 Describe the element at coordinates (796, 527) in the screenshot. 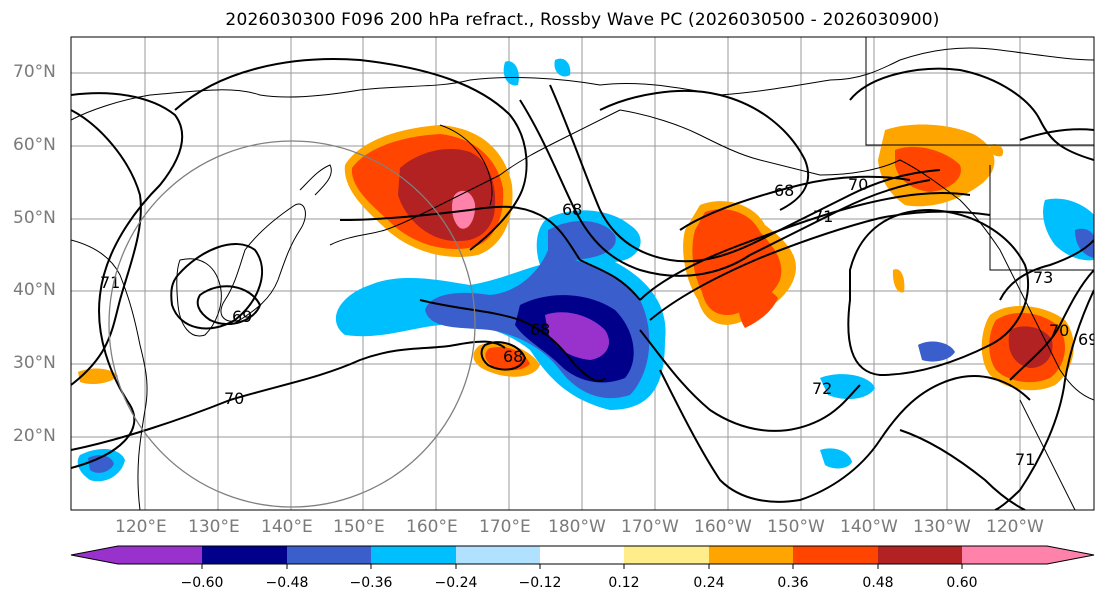

I see `lon-label-150w: 150°W` at that location.